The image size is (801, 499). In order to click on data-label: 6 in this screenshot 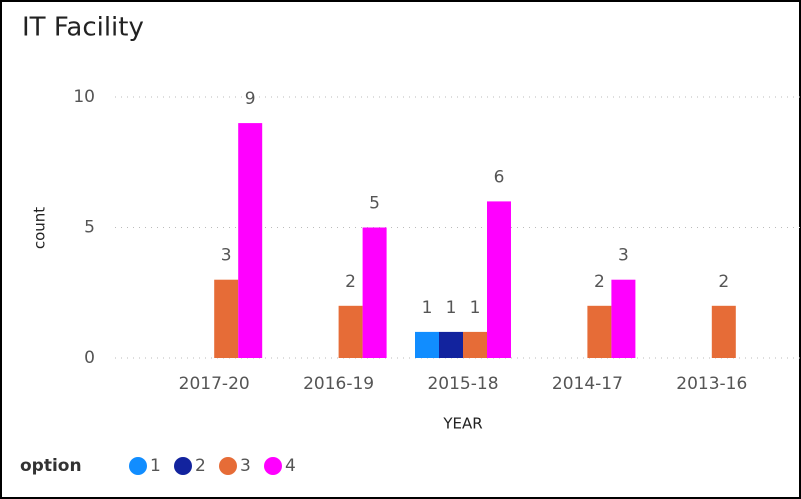, I will do `click(499, 177)`.